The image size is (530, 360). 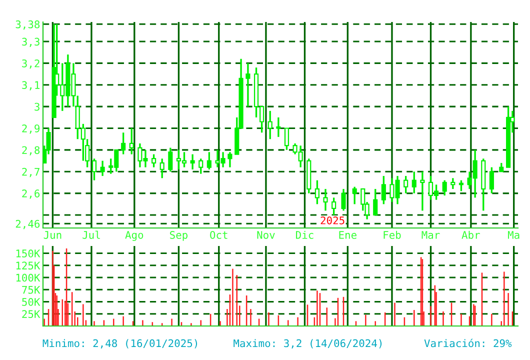 I want to click on y-tick-label: 3,38, so click(x=28, y=25).